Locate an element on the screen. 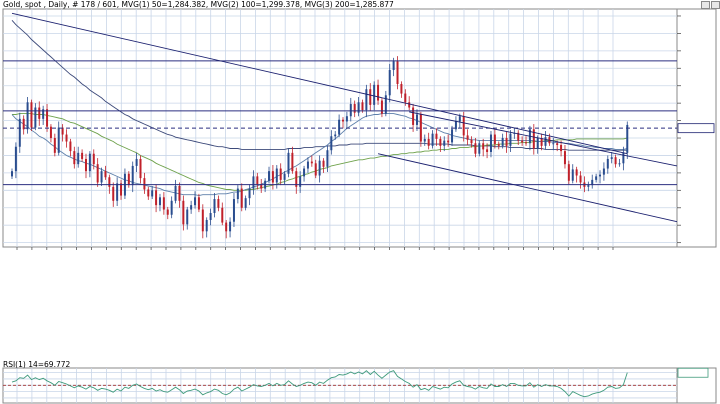 The height and width of the screenshot is (404, 720). rsi-line is located at coordinates (319, 384).